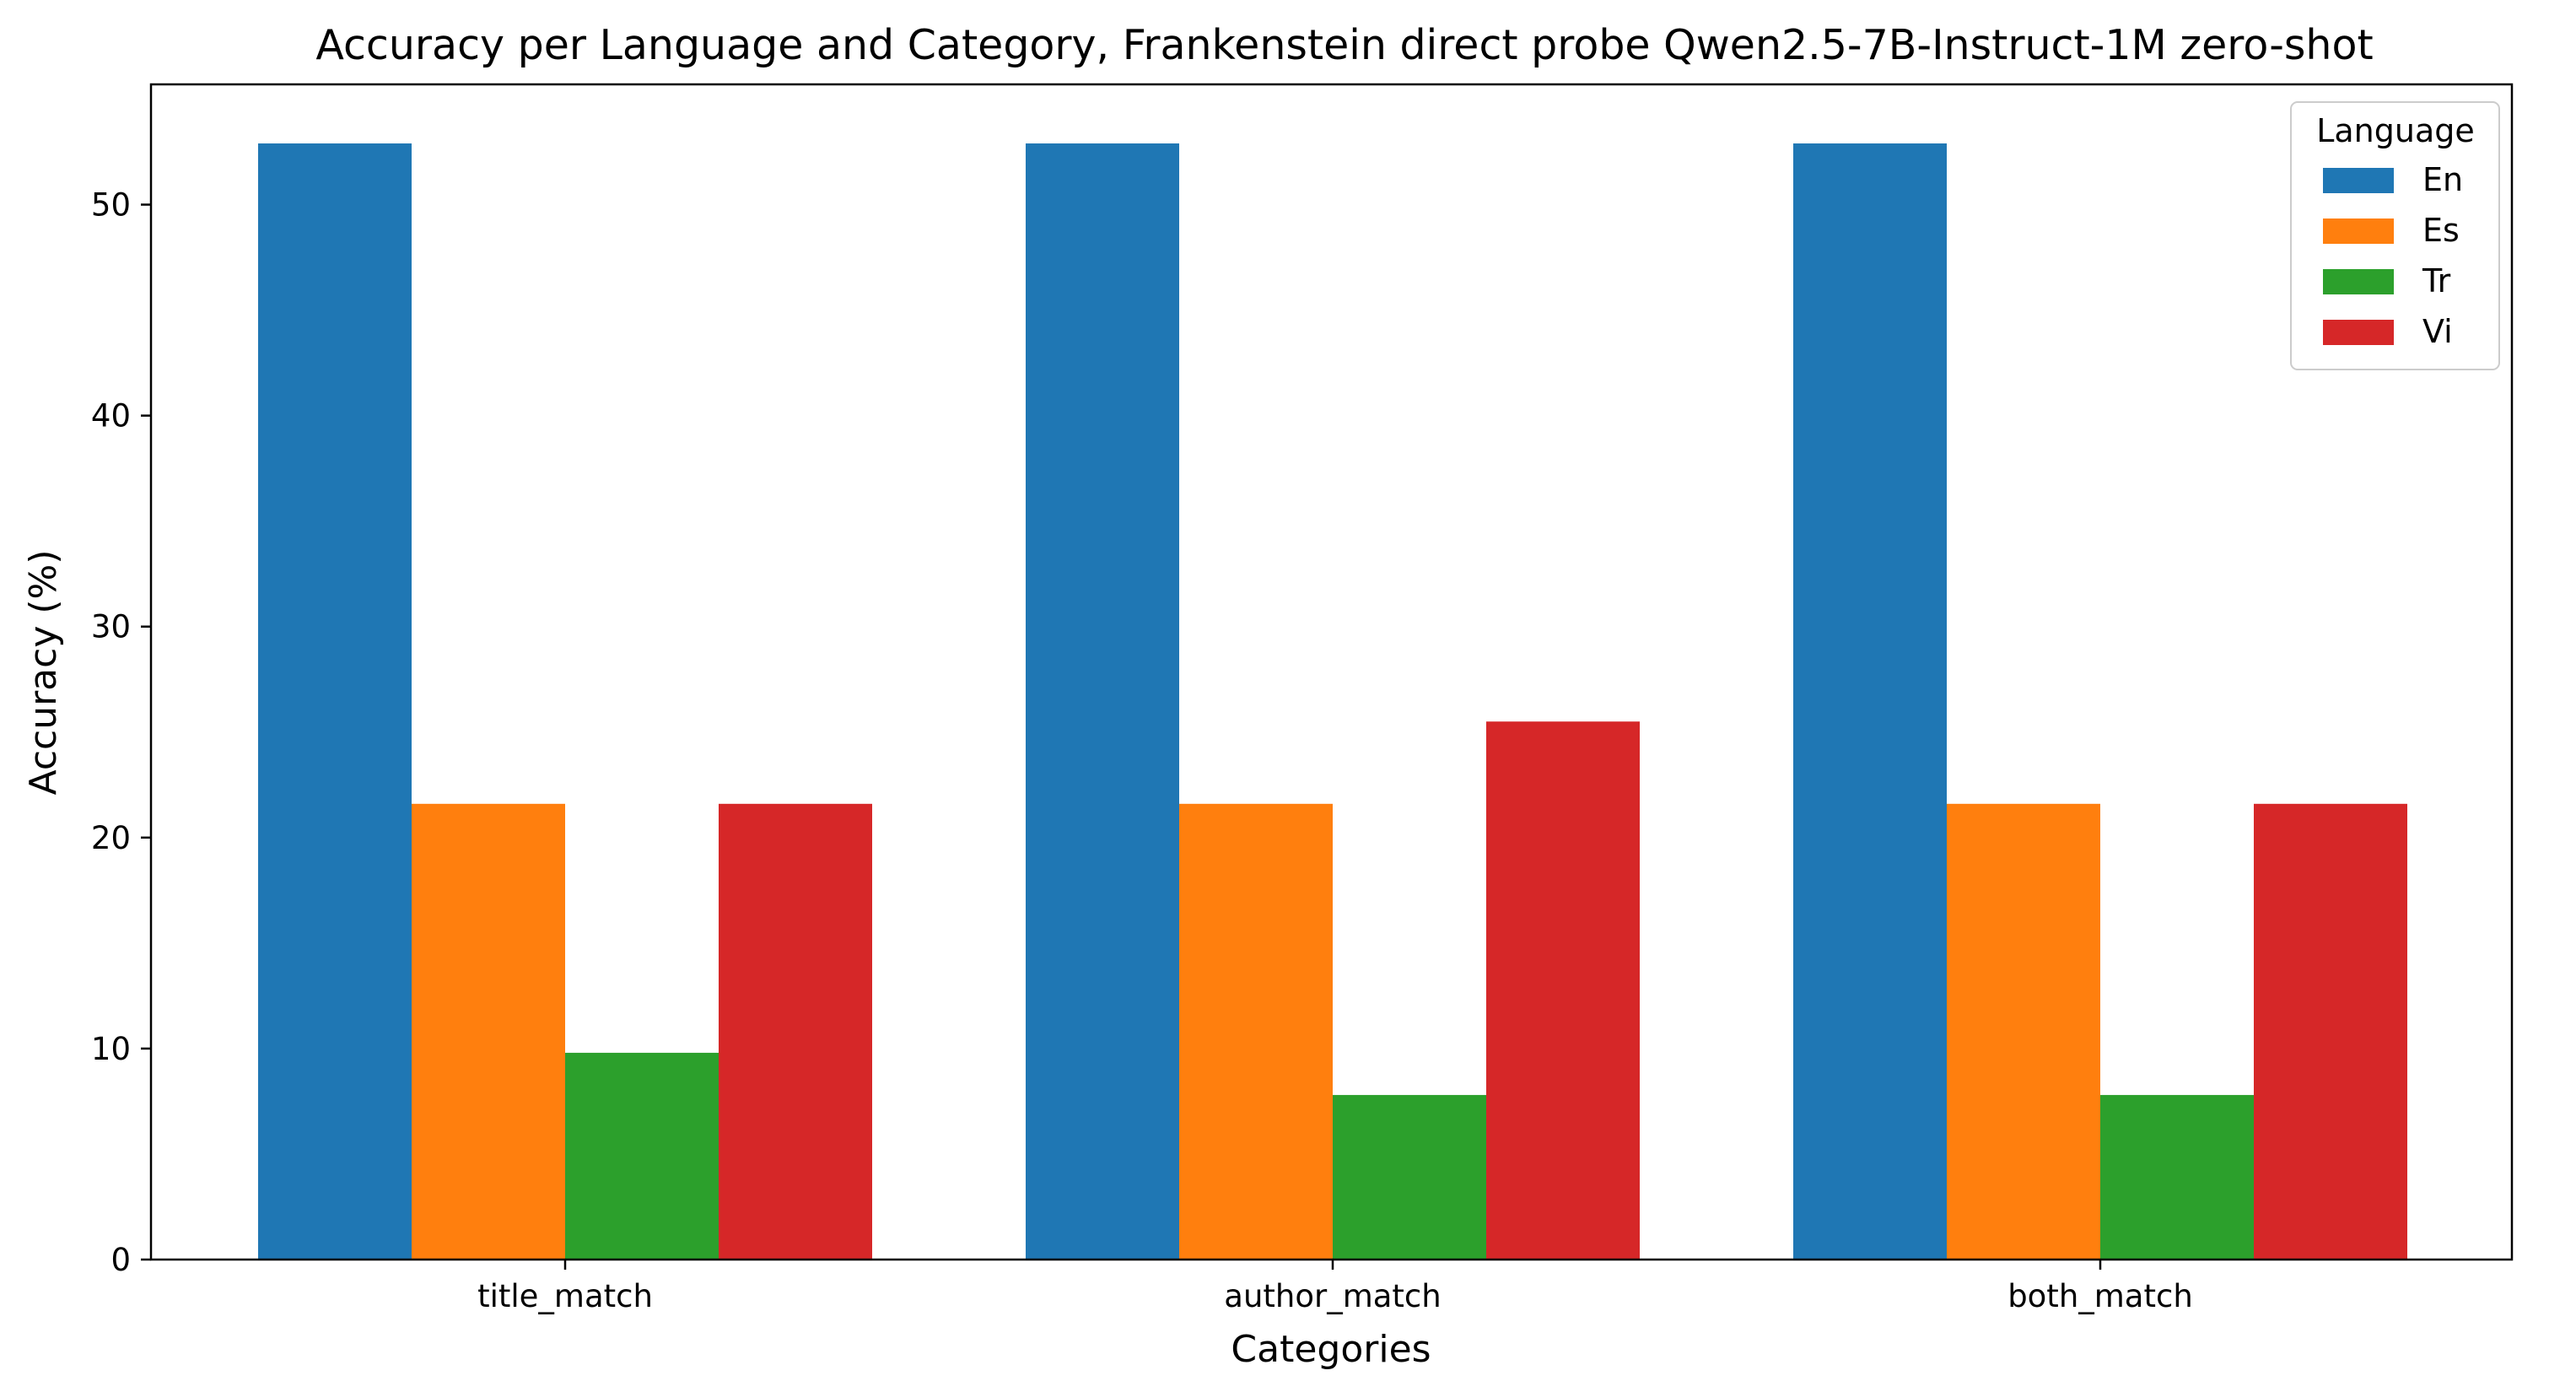 This screenshot has height=1392, width=2576. Describe the element at coordinates (335, 701) in the screenshot. I see `bar-en-title_match` at that location.